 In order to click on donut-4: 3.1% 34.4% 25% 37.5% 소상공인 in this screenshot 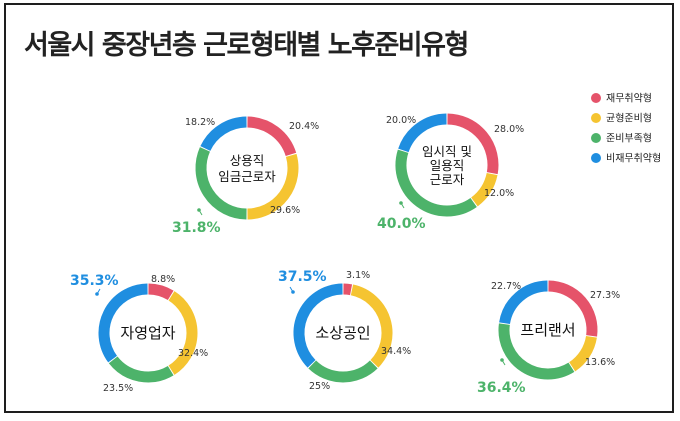, I will do `click(344, 330)`.